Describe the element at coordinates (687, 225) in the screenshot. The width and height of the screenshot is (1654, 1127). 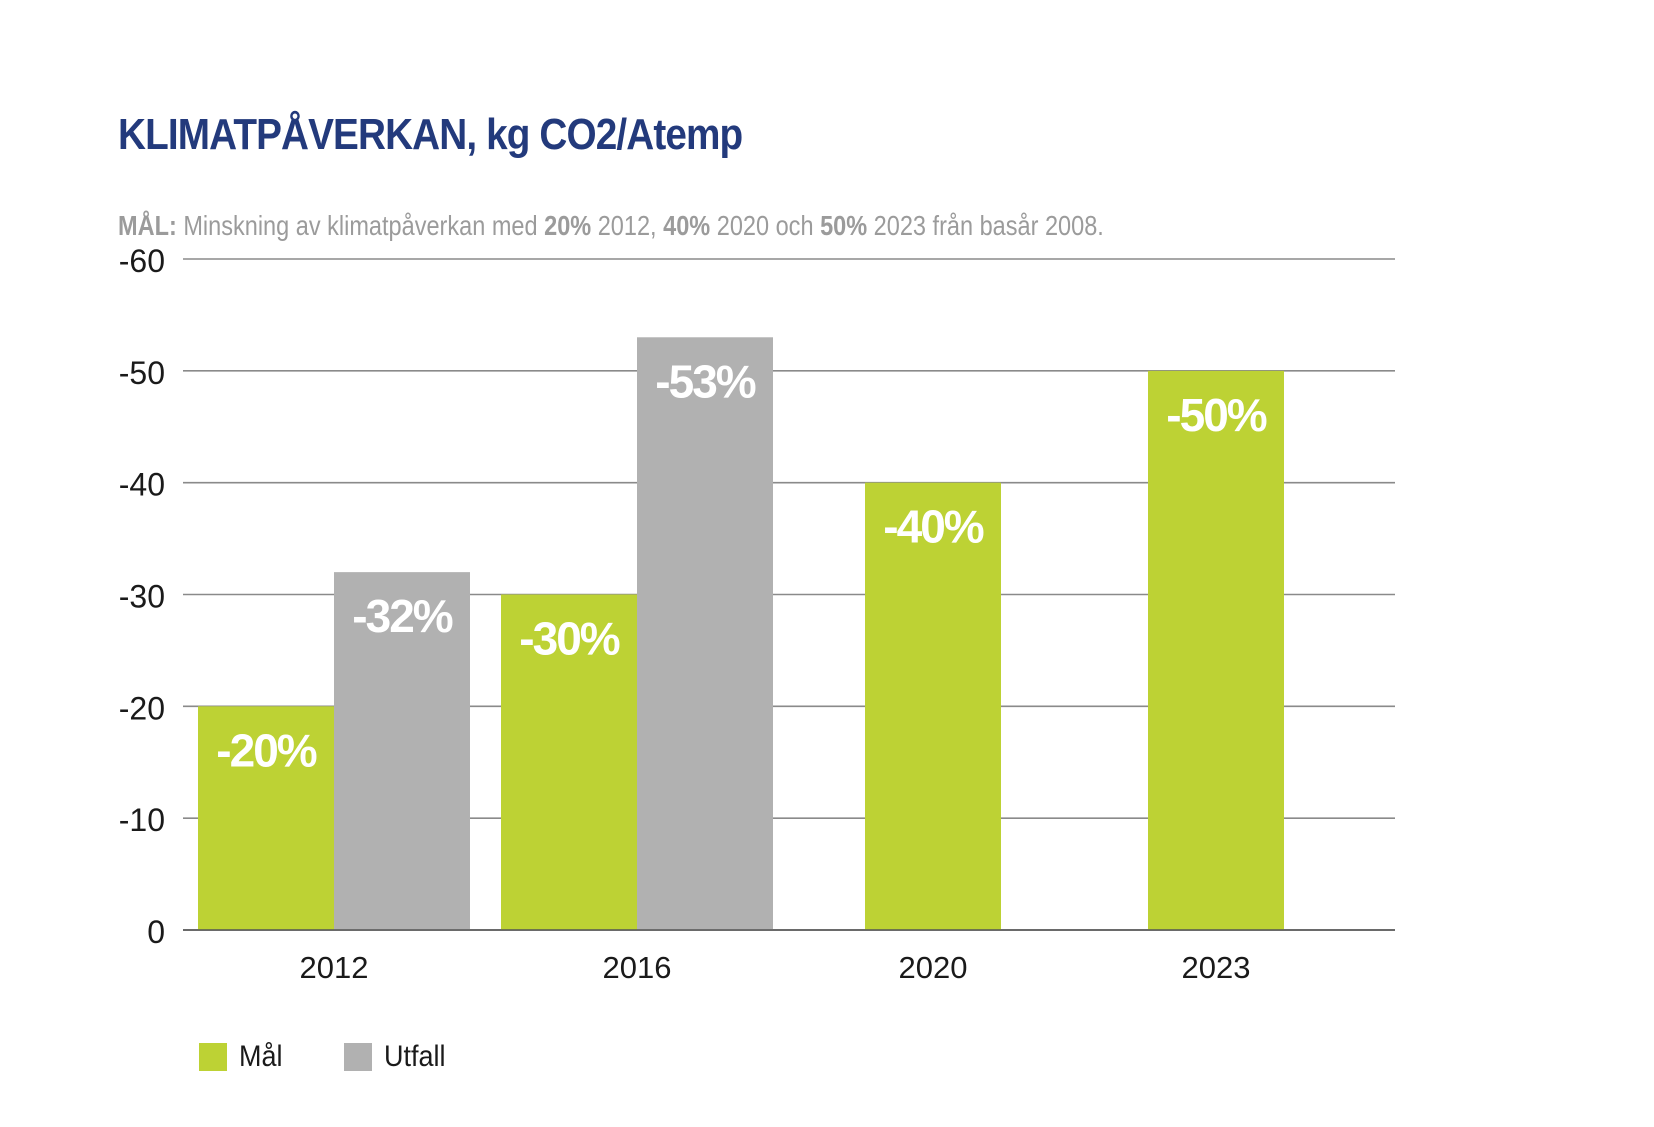
I see `subtitle-part: 40%` at that location.